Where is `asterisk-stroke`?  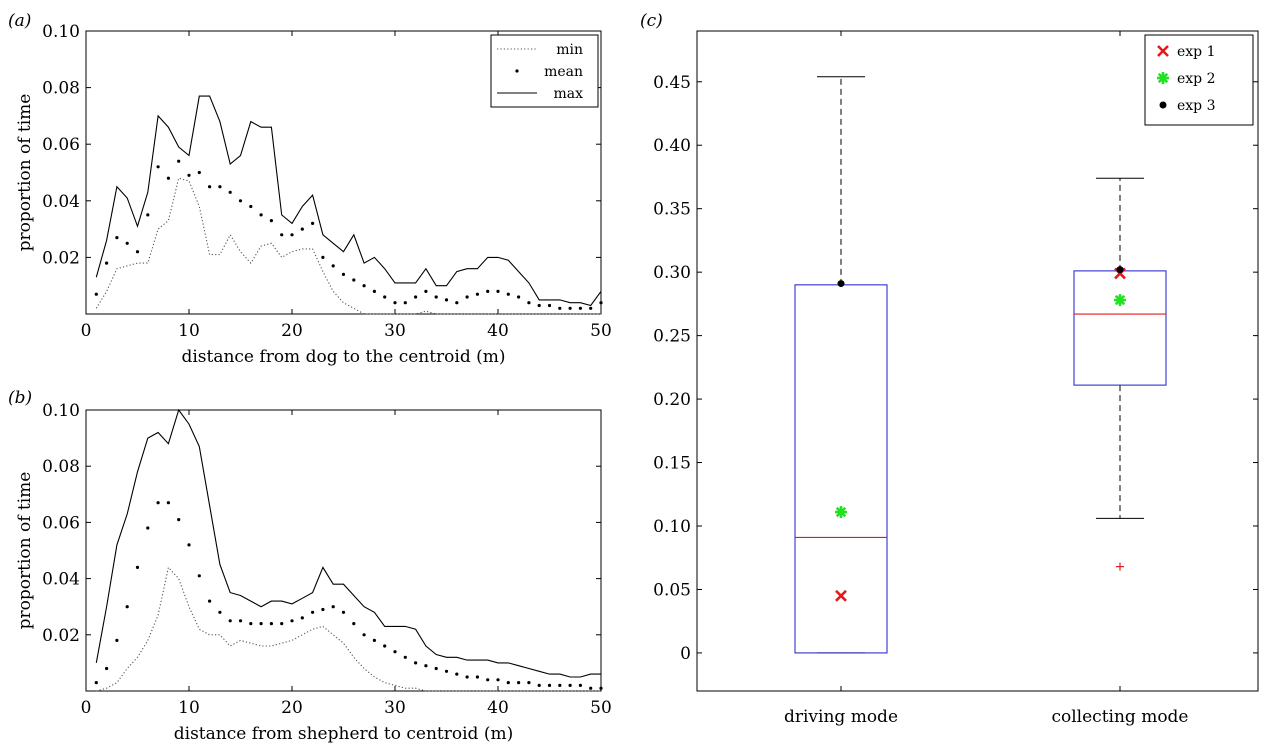 asterisk-stroke is located at coordinates (1120, 300).